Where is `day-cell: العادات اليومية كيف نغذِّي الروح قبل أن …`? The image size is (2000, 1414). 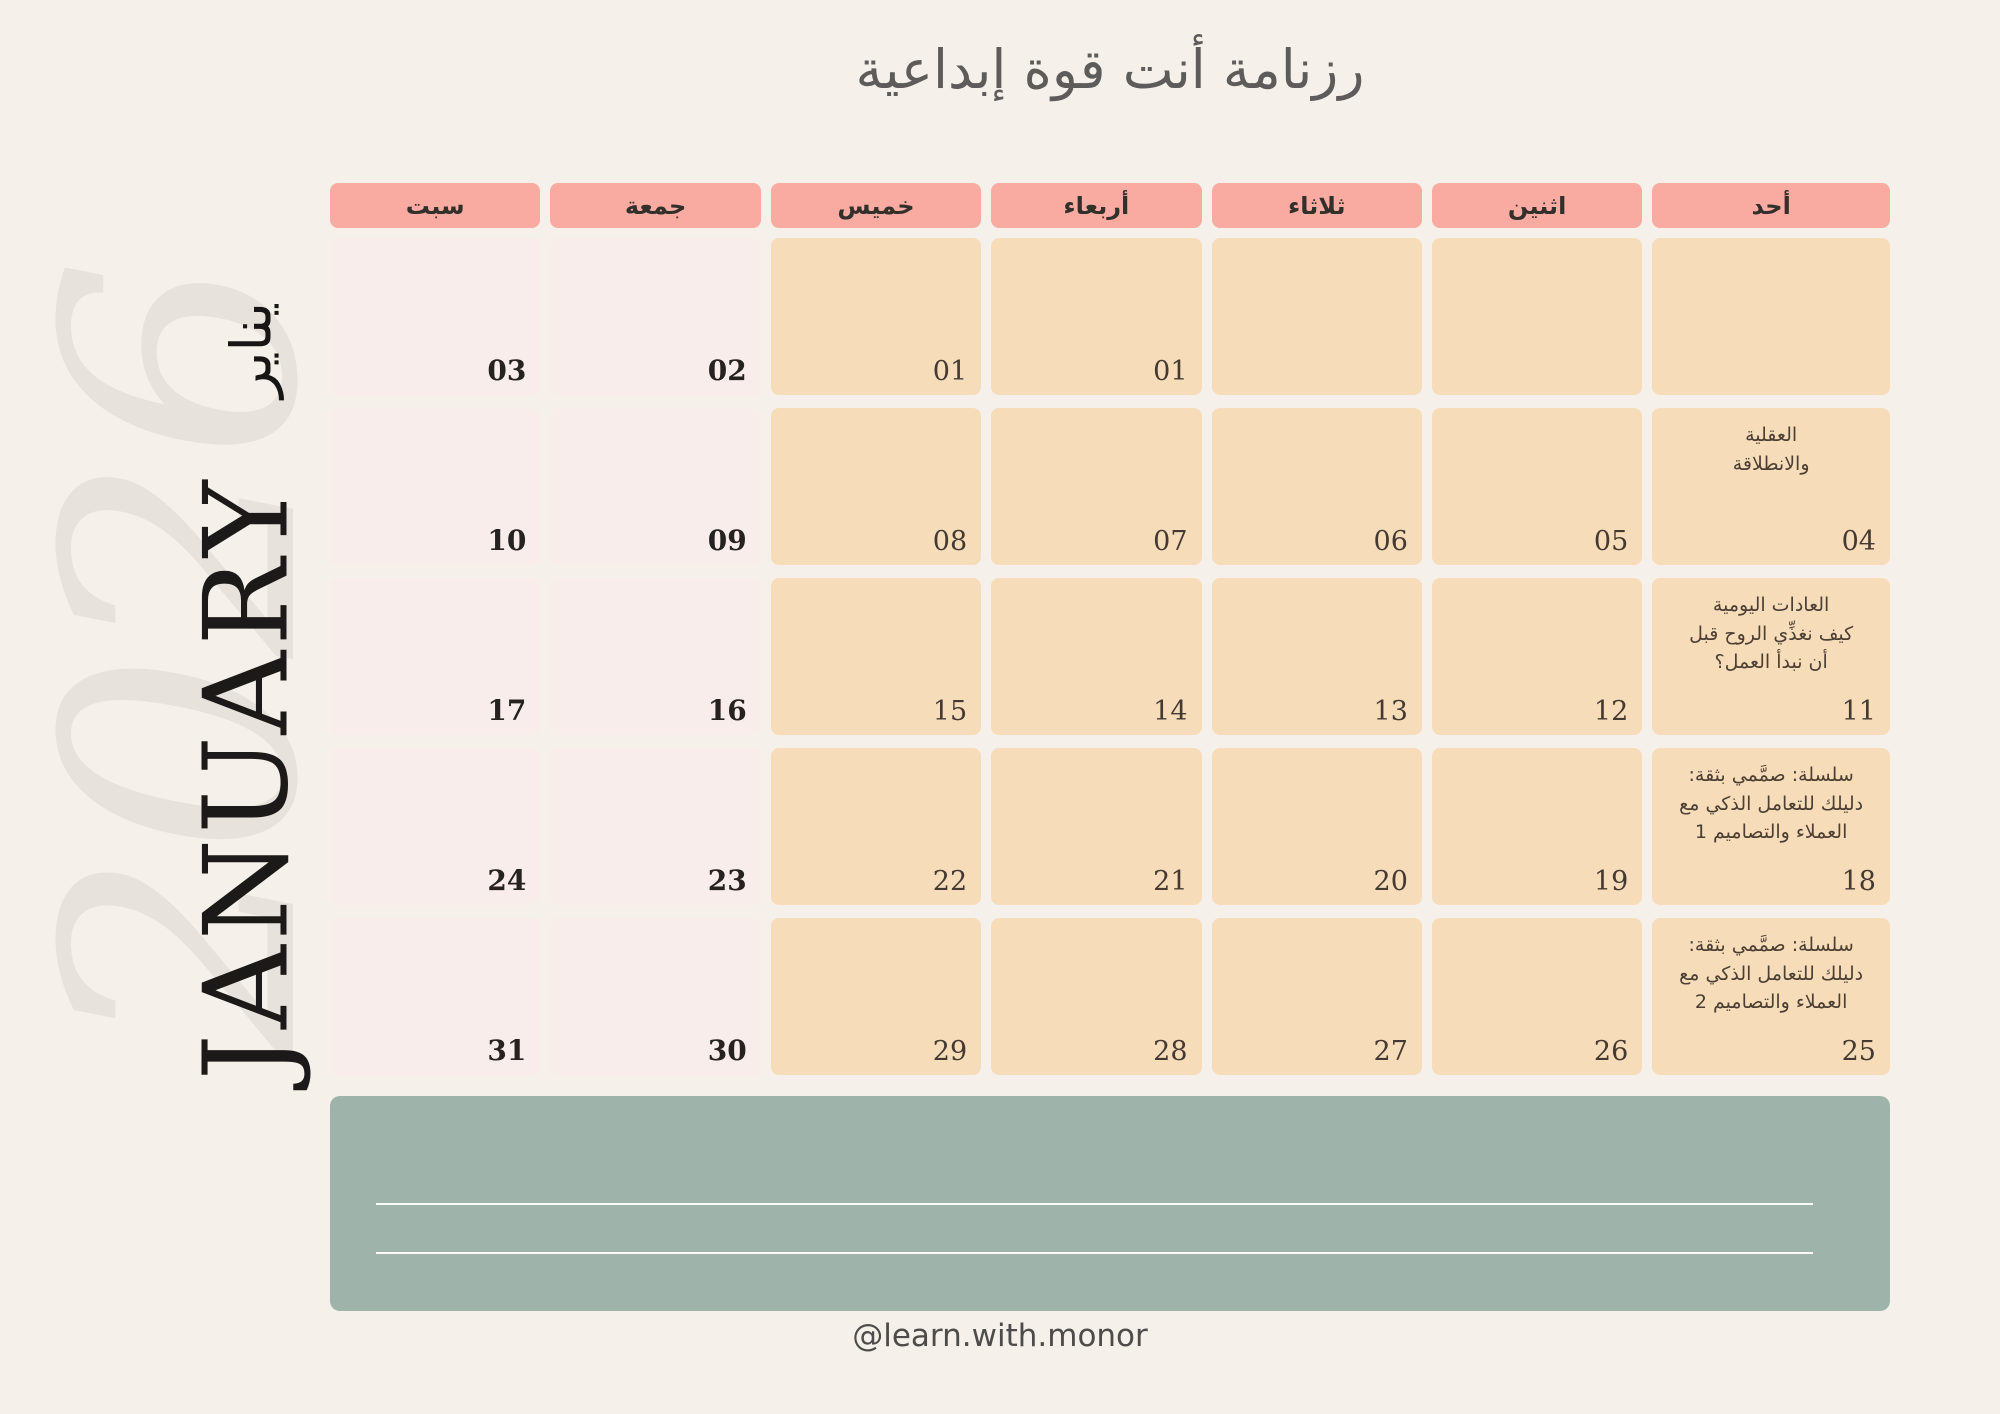 day-cell: العادات اليومية كيف نغذِّي الروح قبل أن … is located at coordinates (1771, 656).